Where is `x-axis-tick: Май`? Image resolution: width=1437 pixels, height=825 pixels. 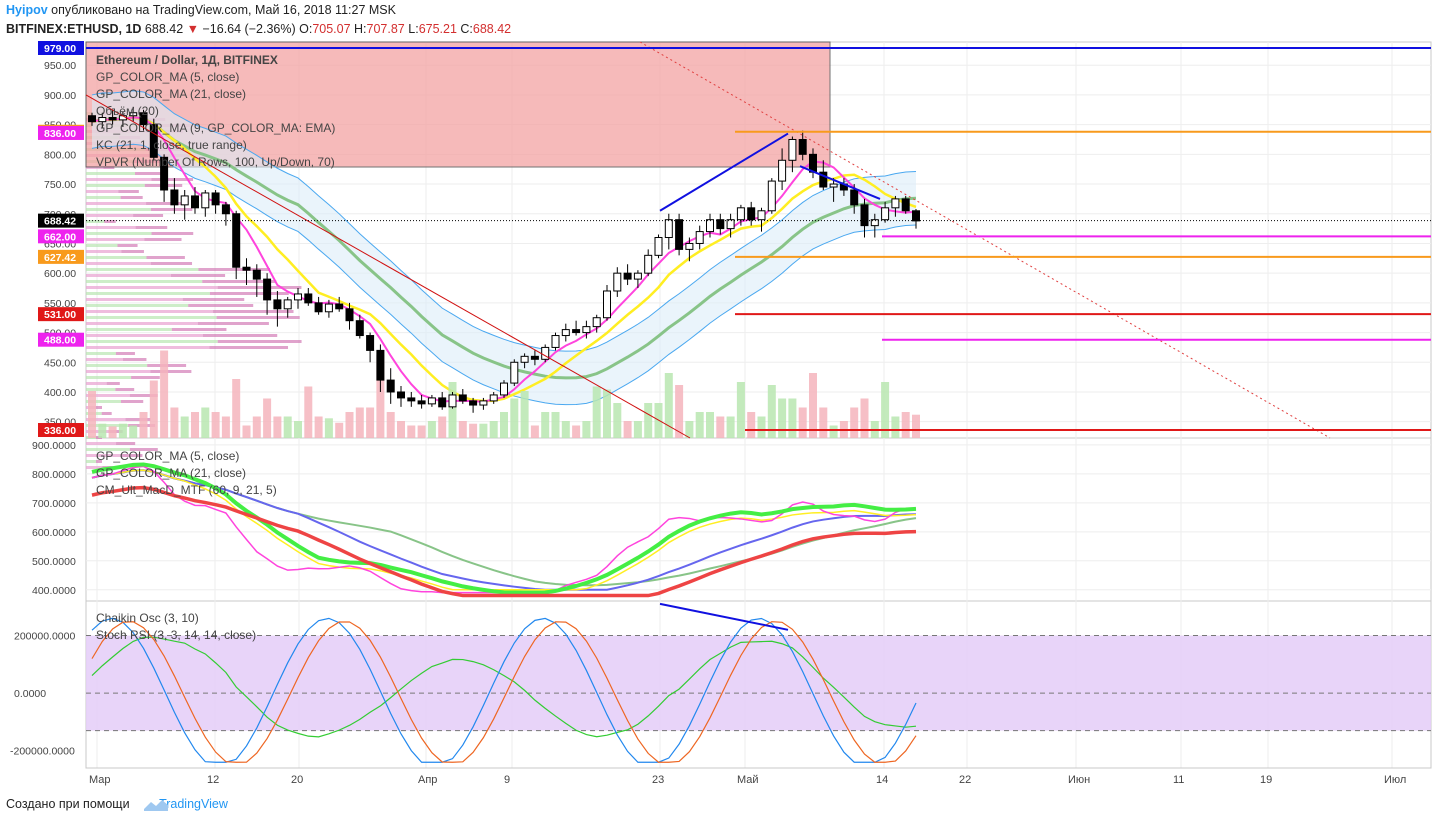 x-axis-tick: Май is located at coordinates (748, 780).